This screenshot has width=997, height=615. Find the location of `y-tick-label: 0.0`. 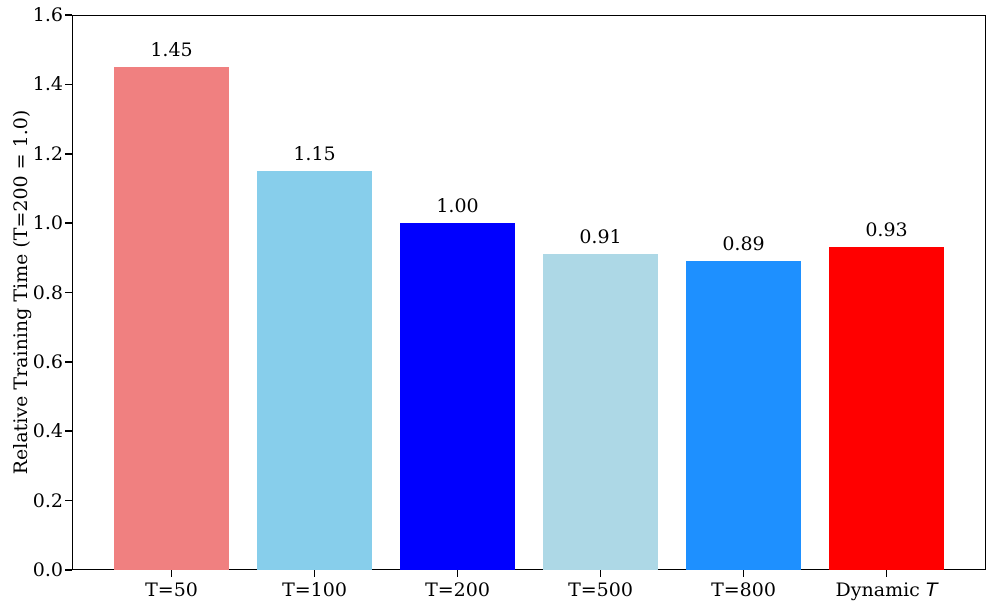

y-tick-label: 0.0 is located at coordinates (47, 570).